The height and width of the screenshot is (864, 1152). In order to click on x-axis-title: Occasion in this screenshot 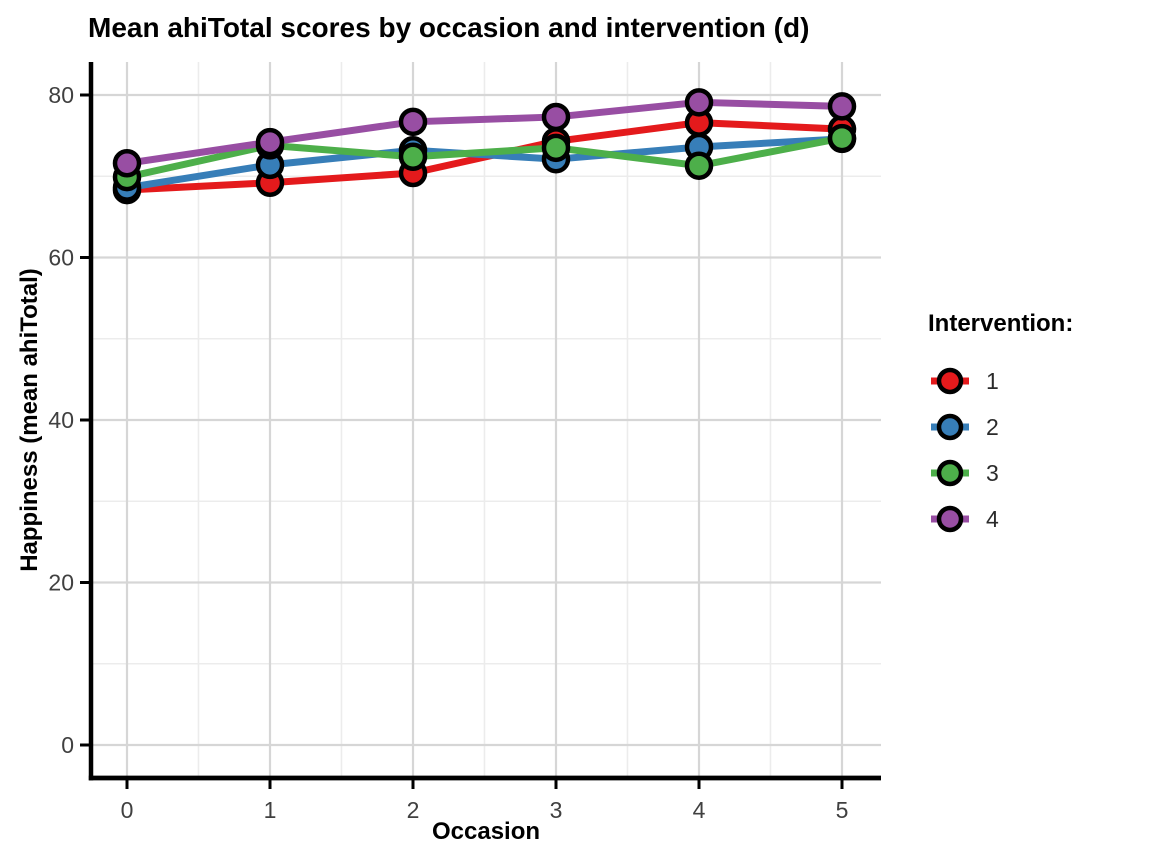, I will do `click(486, 831)`.